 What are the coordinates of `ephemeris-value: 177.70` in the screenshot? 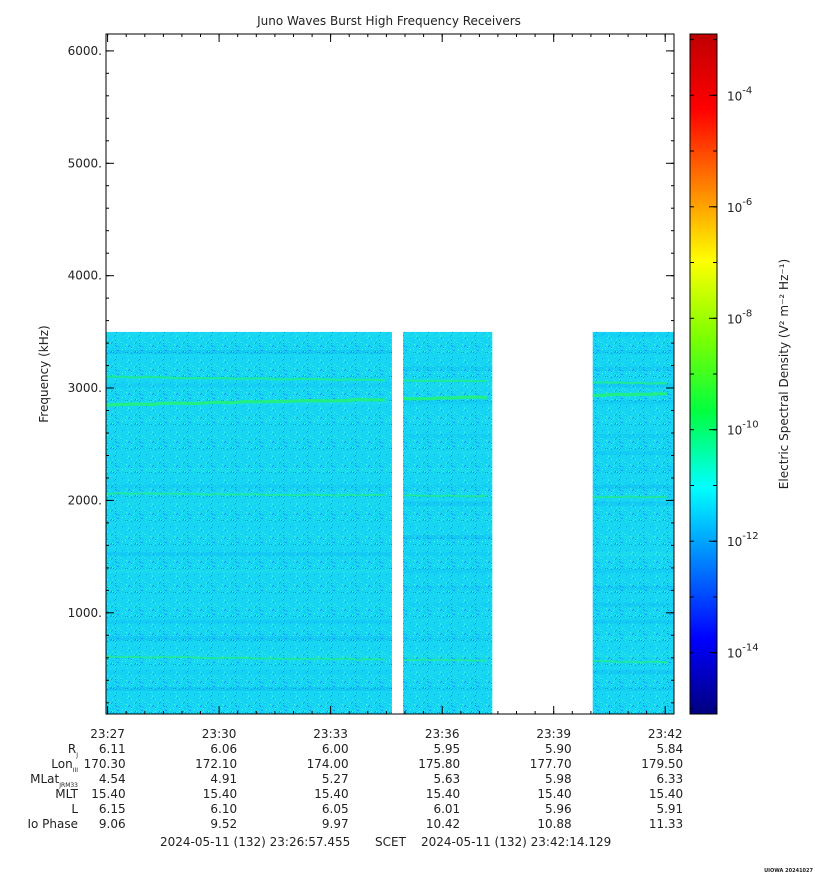 It's located at (551, 764).